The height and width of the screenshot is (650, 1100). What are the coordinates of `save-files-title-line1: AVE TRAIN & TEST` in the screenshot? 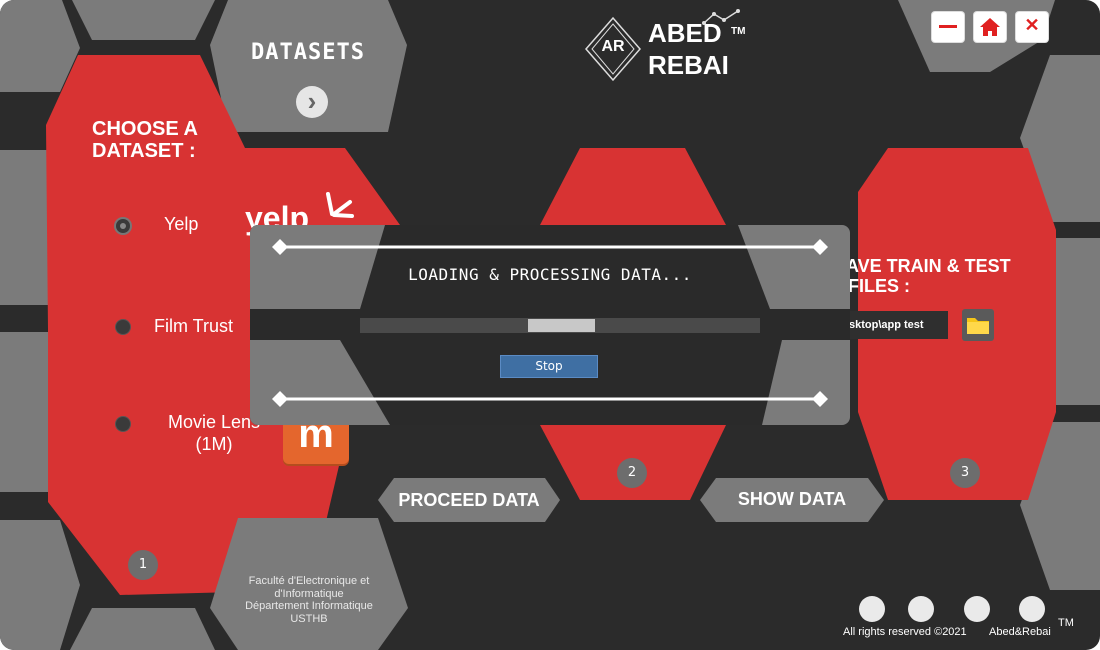 It's located at (928, 266).